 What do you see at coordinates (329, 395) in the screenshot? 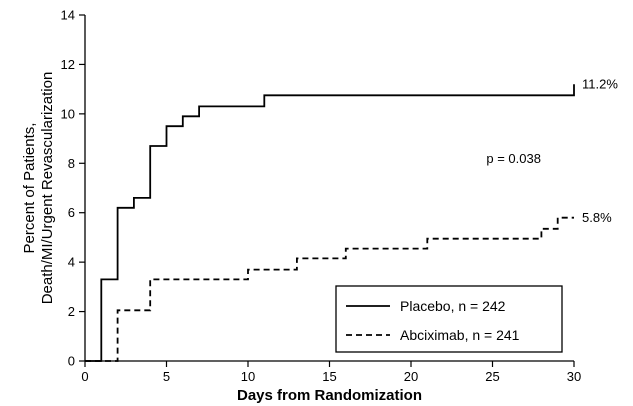
I see `x-axis-title: Days from Randomization` at bounding box center [329, 395].